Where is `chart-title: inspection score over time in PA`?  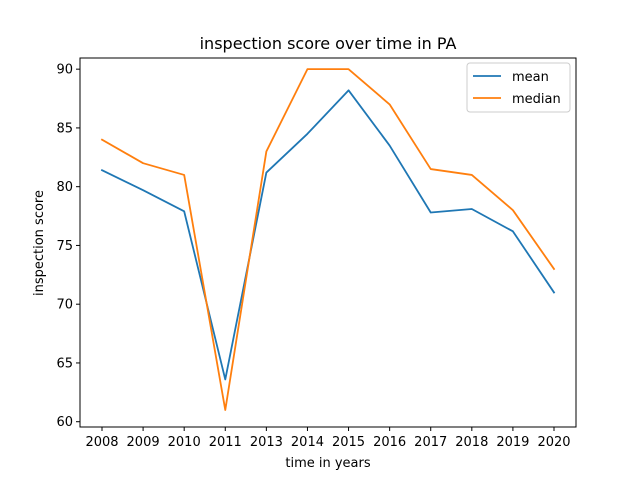
chart-title: inspection score over time in PA is located at coordinates (328, 43).